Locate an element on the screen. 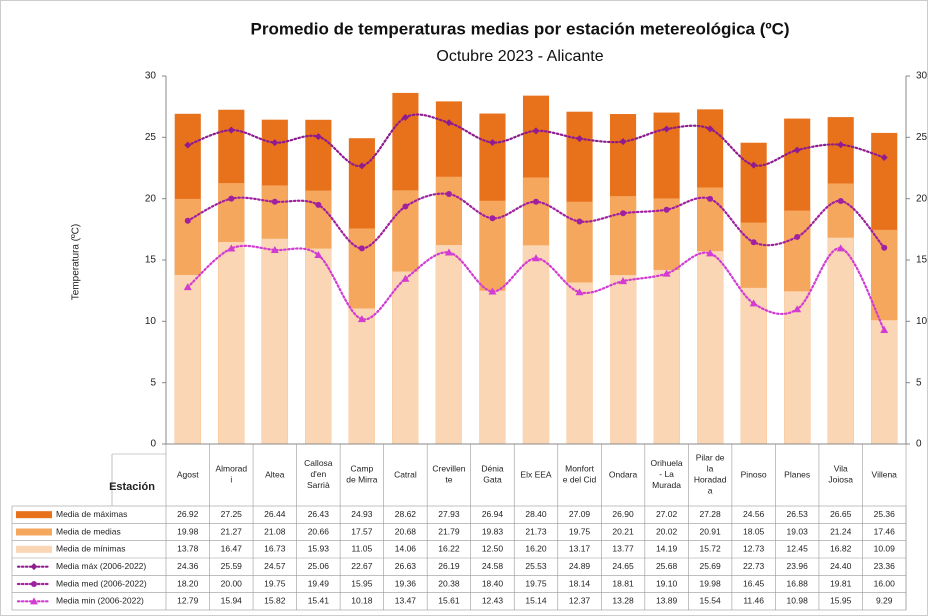  table-value: 9.29 is located at coordinates (884, 601).